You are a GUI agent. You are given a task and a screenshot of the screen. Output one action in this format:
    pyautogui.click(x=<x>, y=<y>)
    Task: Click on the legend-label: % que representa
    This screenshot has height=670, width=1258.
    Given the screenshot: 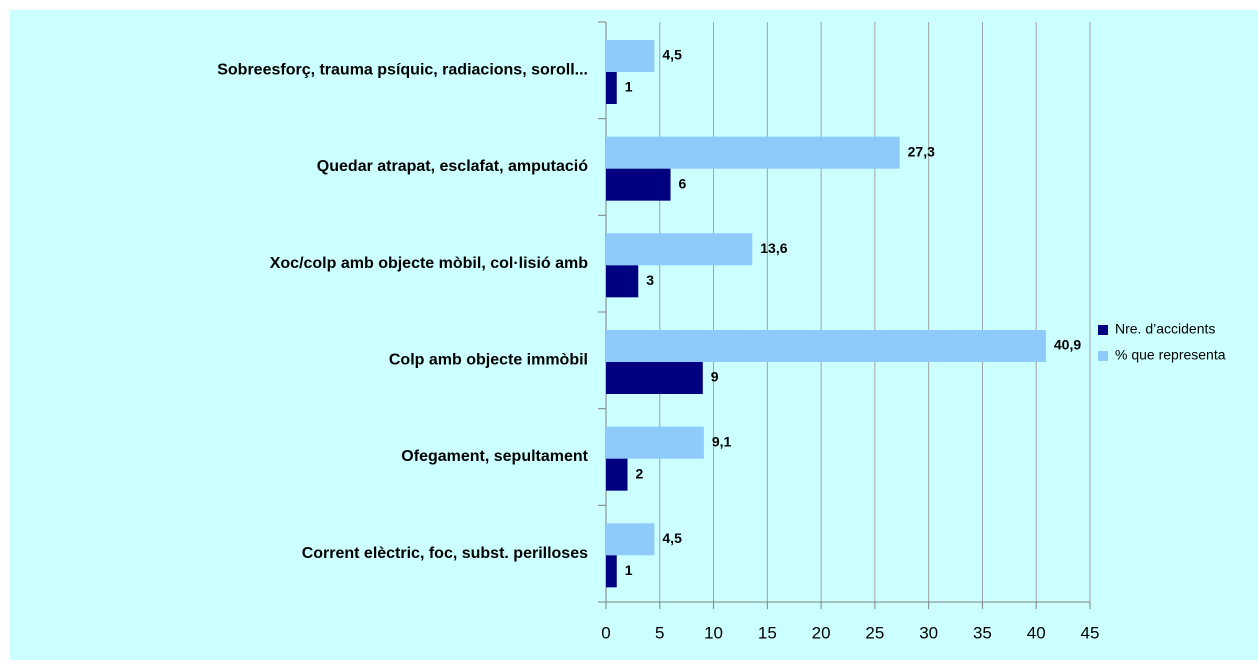 What is the action you would take?
    pyautogui.click(x=1170, y=355)
    